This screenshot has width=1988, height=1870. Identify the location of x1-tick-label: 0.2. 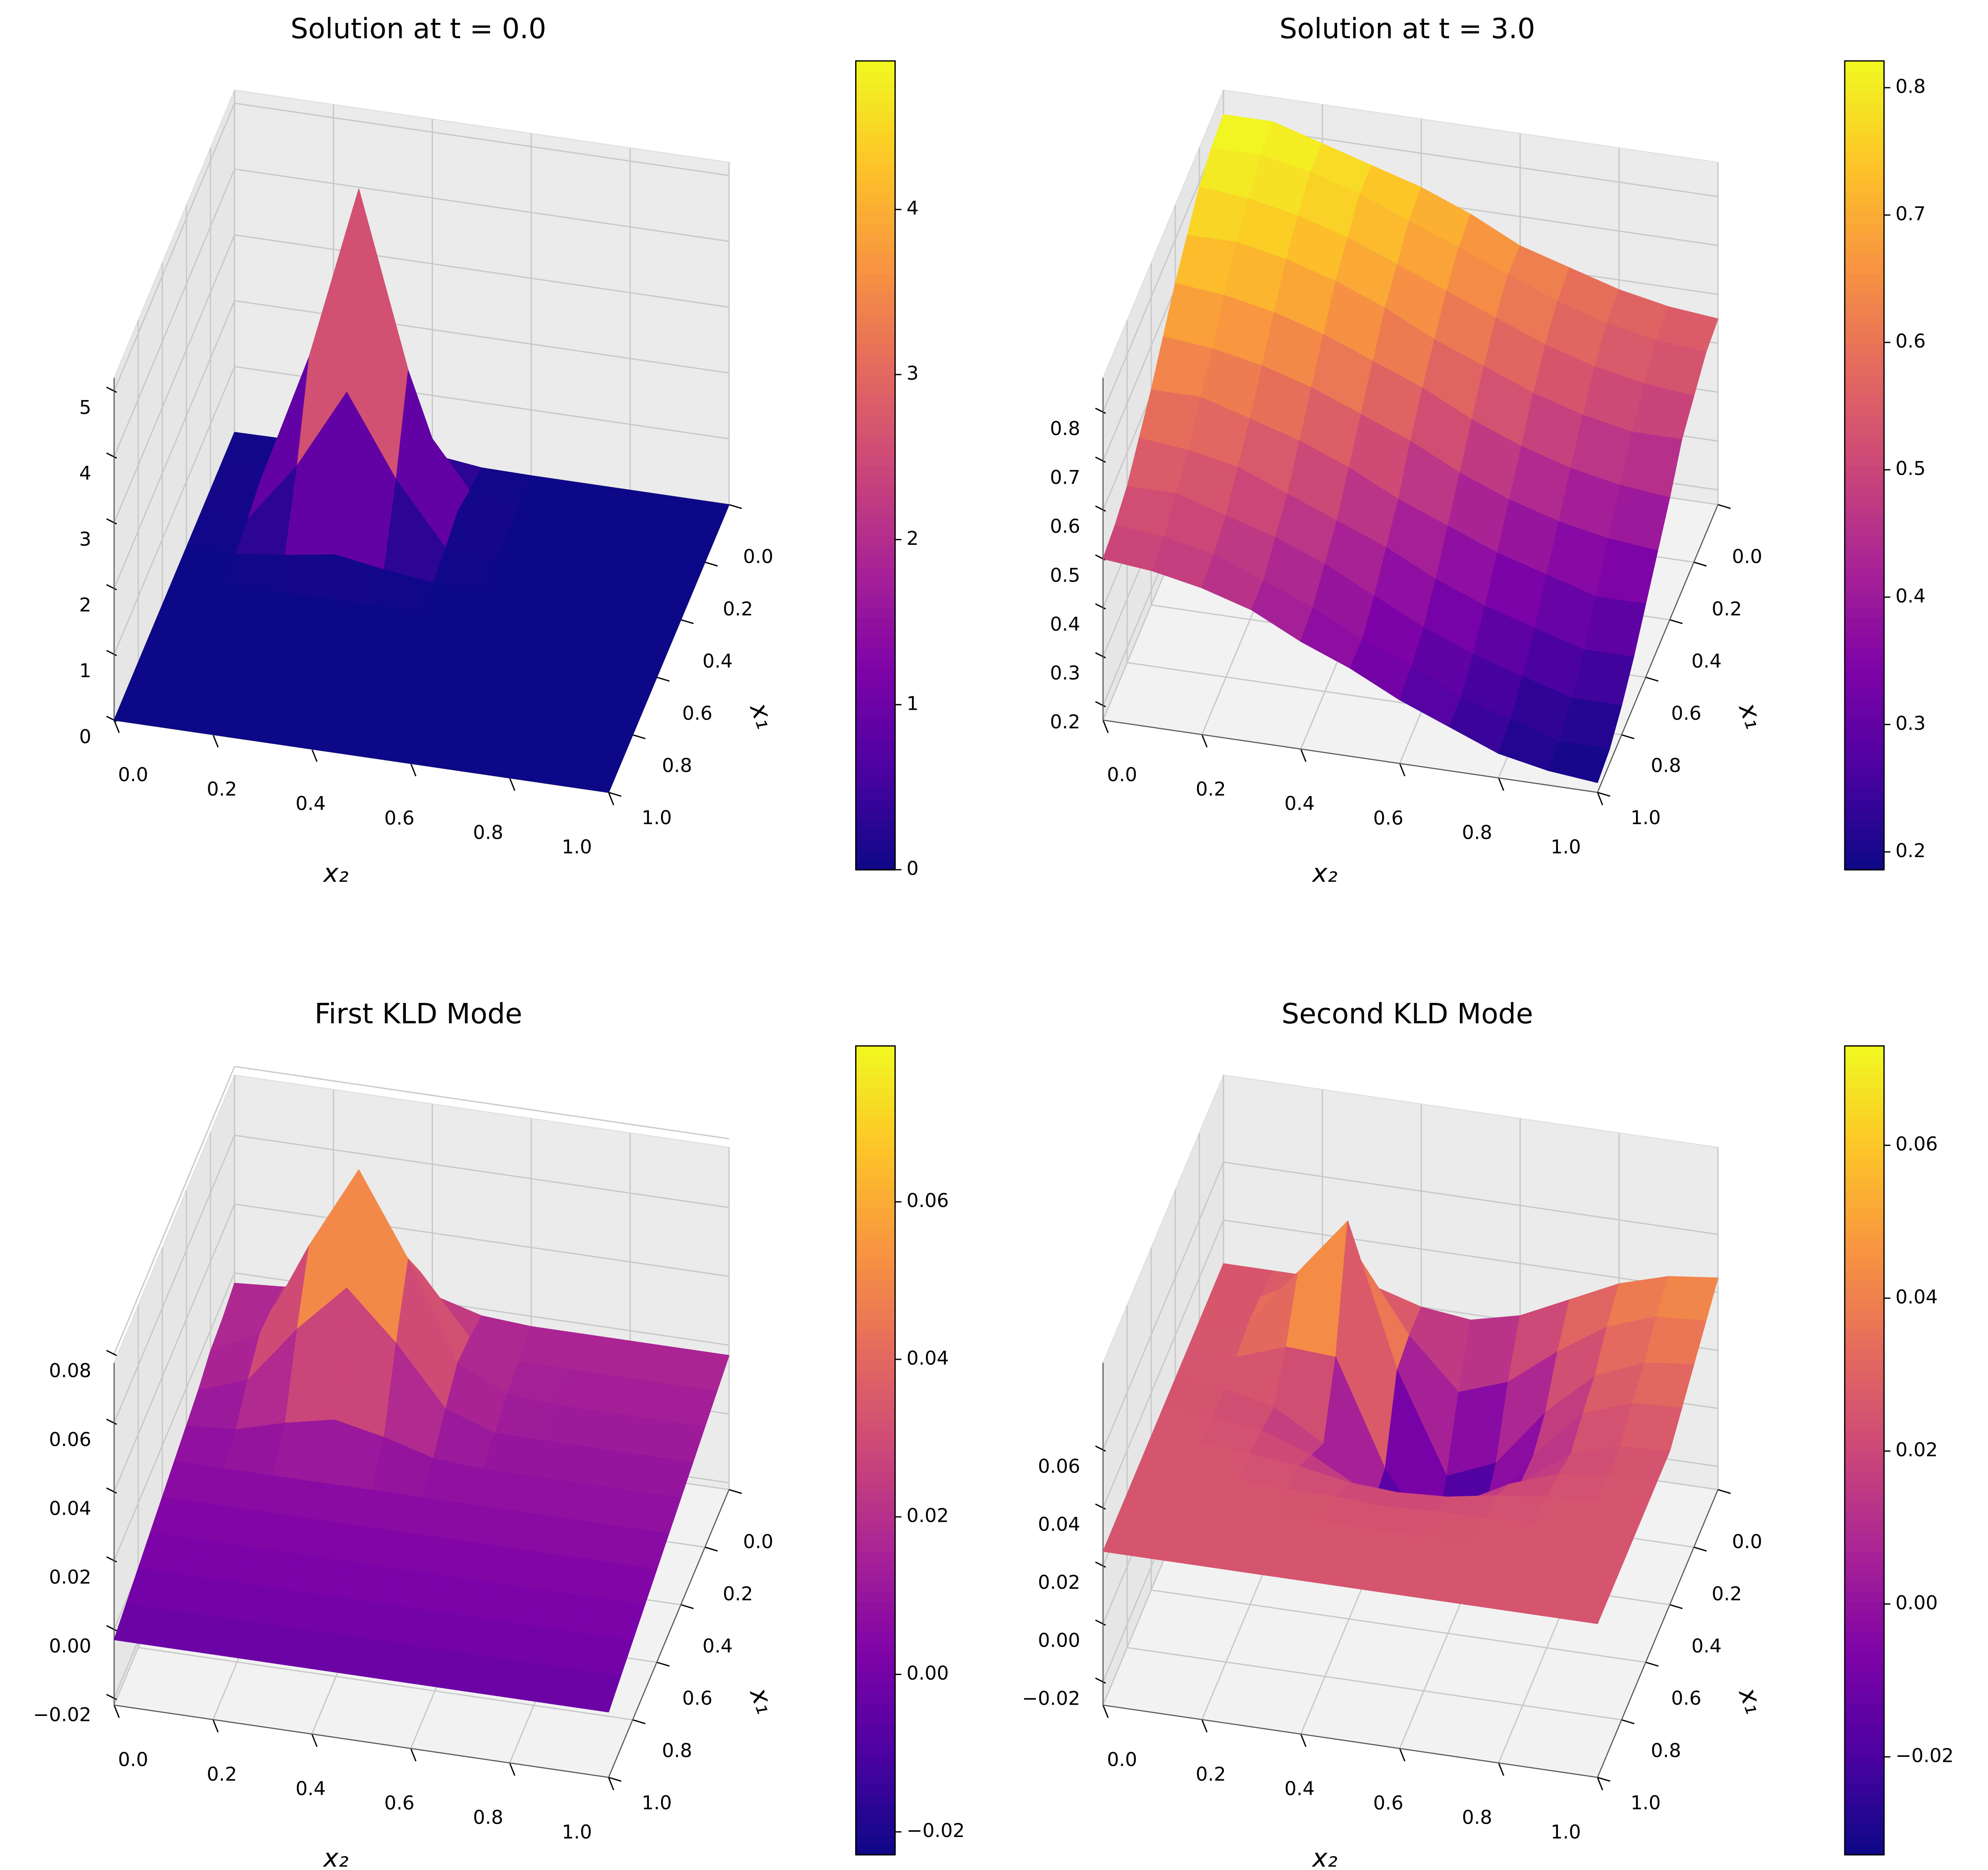
(1727, 609).